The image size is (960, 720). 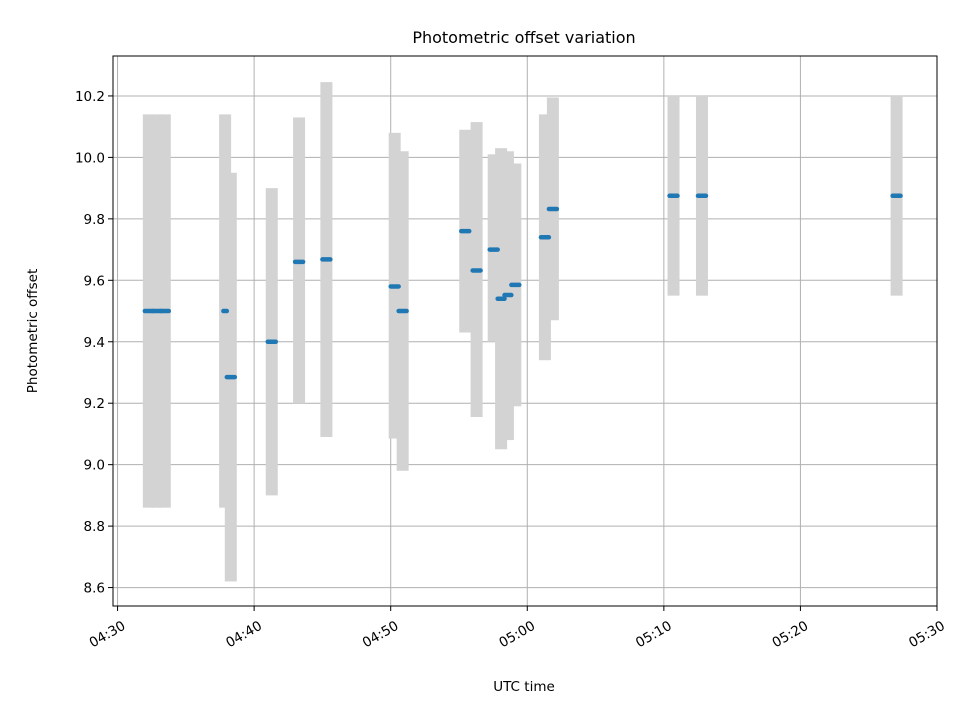 What do you see at coordinates (94, 281) in the screenshot?
I see `y-tick-label: 9.6` at bounding box center [94, 281].